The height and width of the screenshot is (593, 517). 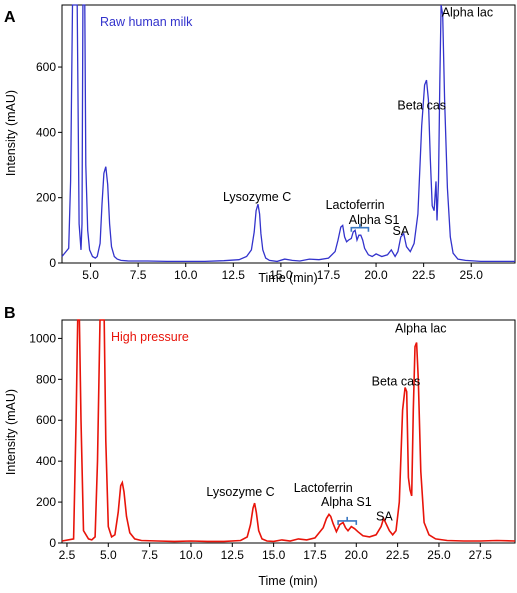 I want to click on panel-b-series-title: High pressure, so click(x=150, y=337).